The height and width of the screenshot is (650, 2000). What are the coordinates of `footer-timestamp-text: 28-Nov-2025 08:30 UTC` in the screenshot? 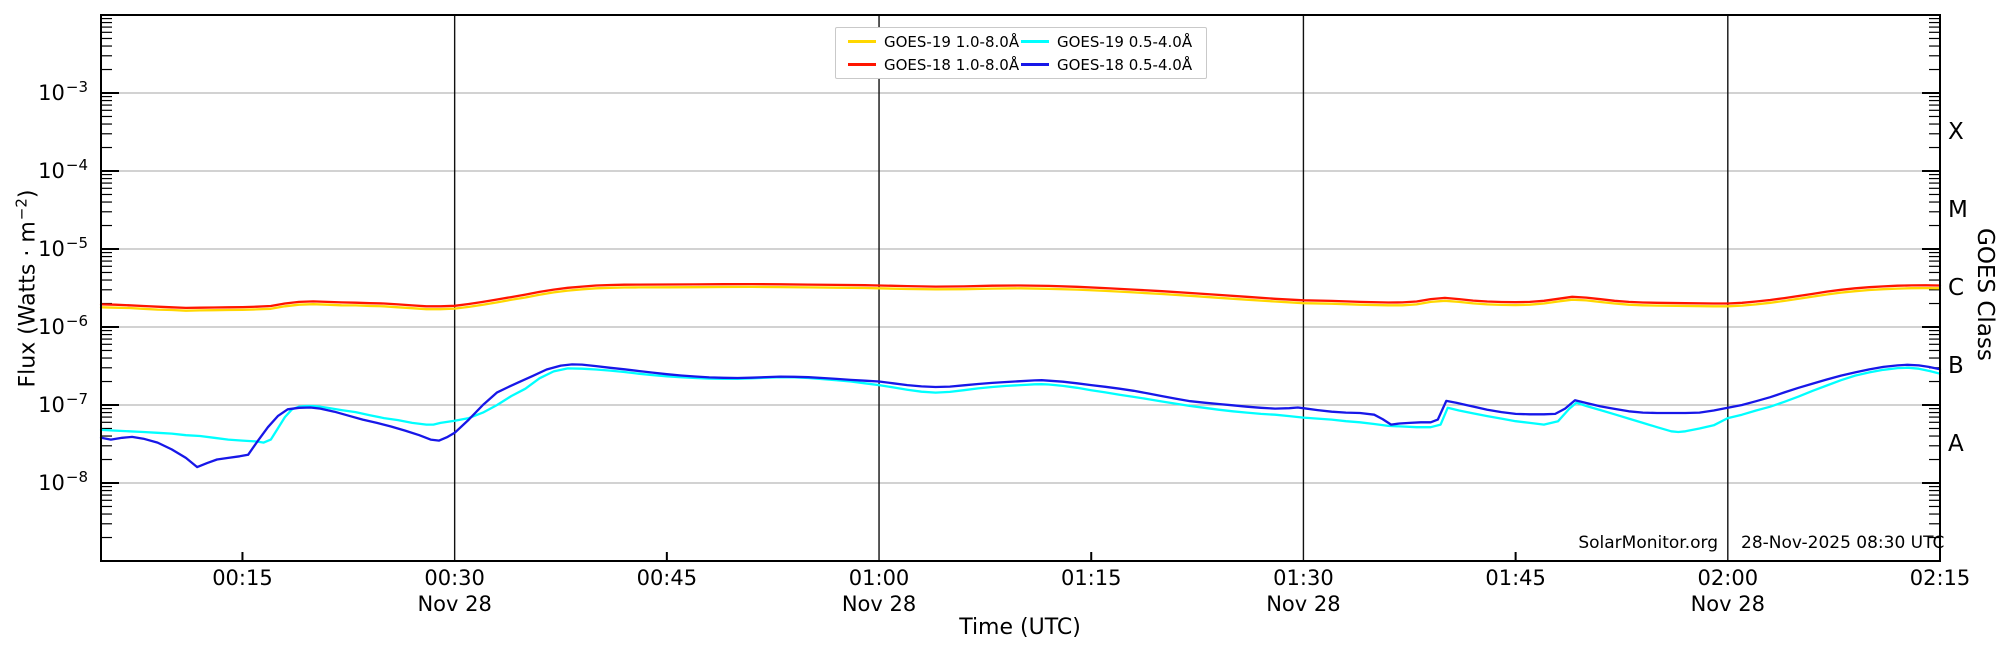 It's located at (1843, 543).